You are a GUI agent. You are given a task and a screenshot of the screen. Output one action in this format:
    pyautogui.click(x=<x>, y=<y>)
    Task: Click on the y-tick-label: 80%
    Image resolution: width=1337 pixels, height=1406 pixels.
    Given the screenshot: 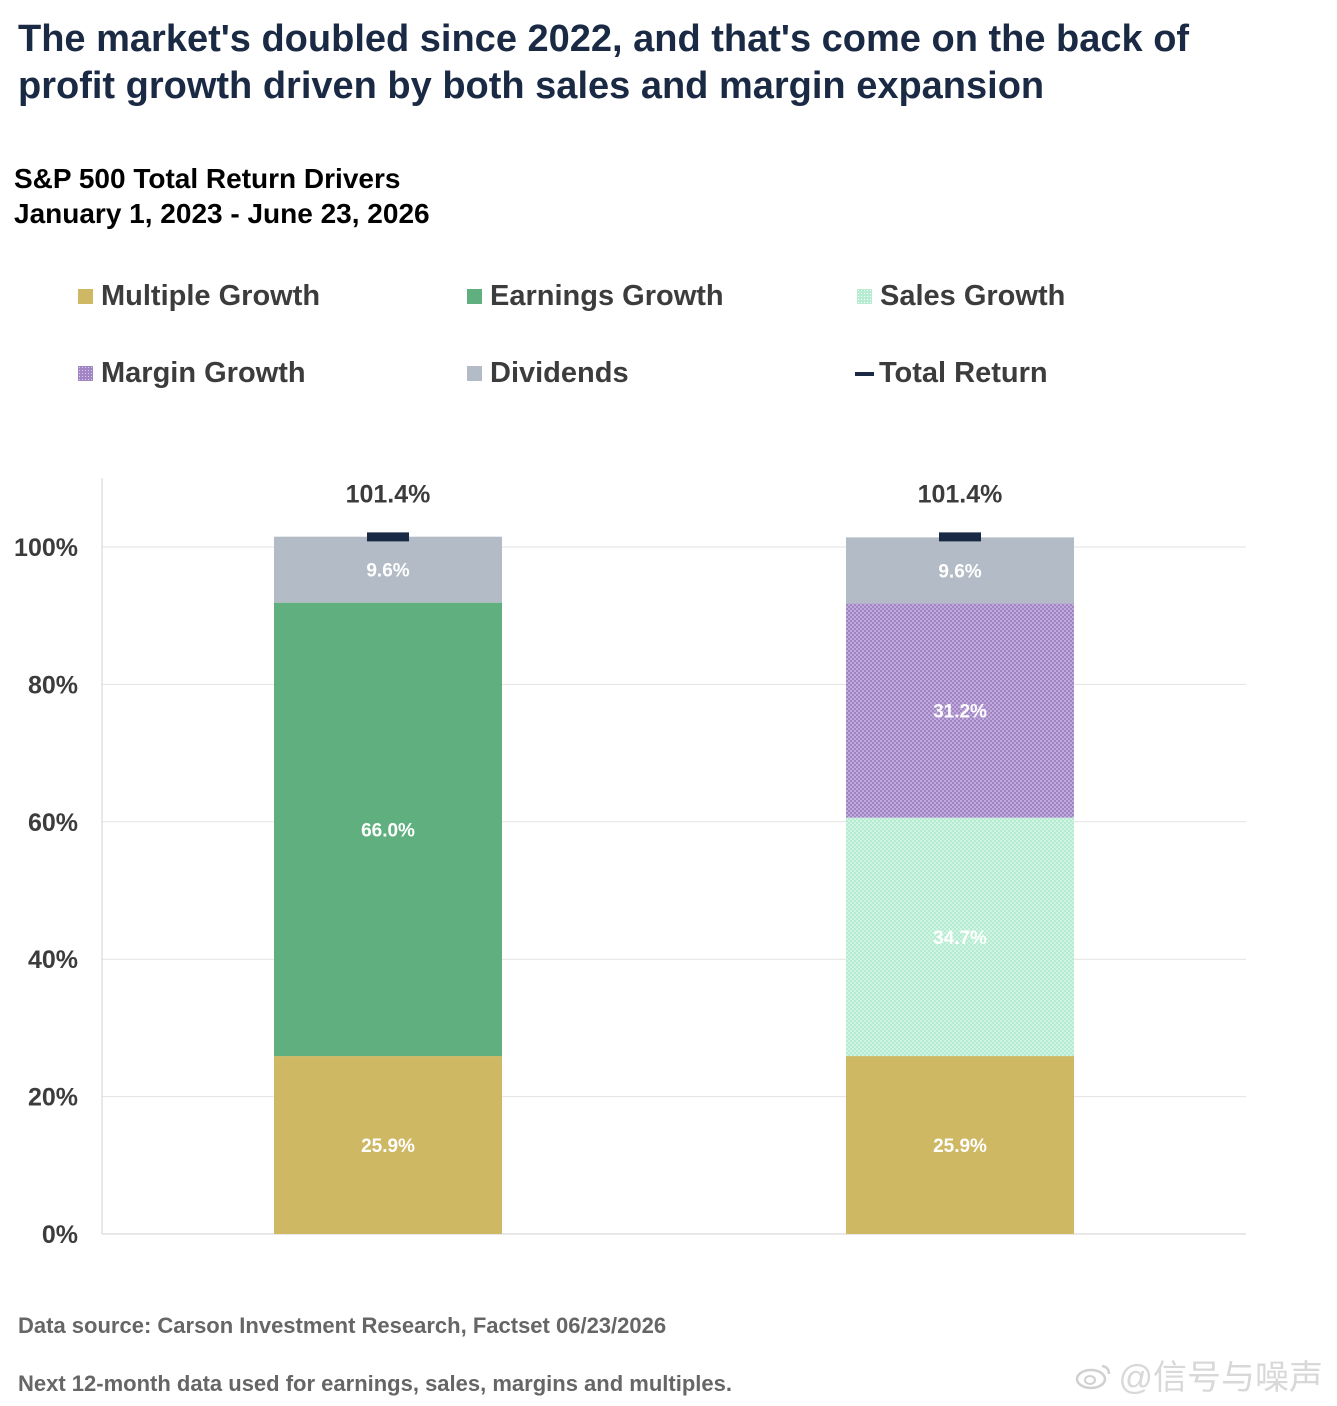 What is the action you would take?
    pyautogui.click(x=53, y=685)
    